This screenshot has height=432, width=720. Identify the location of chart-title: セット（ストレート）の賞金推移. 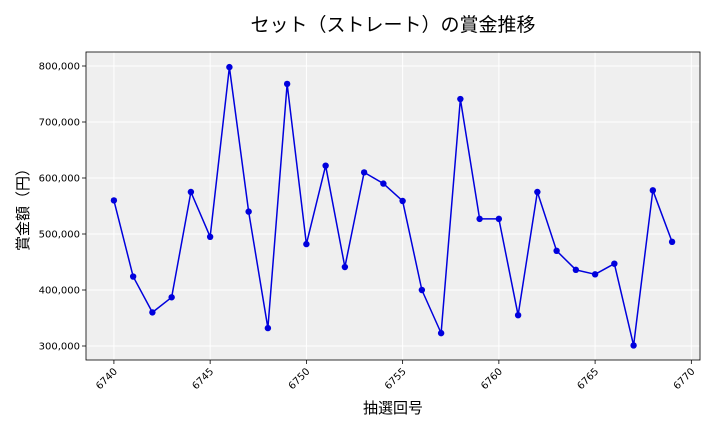
(392, 25).